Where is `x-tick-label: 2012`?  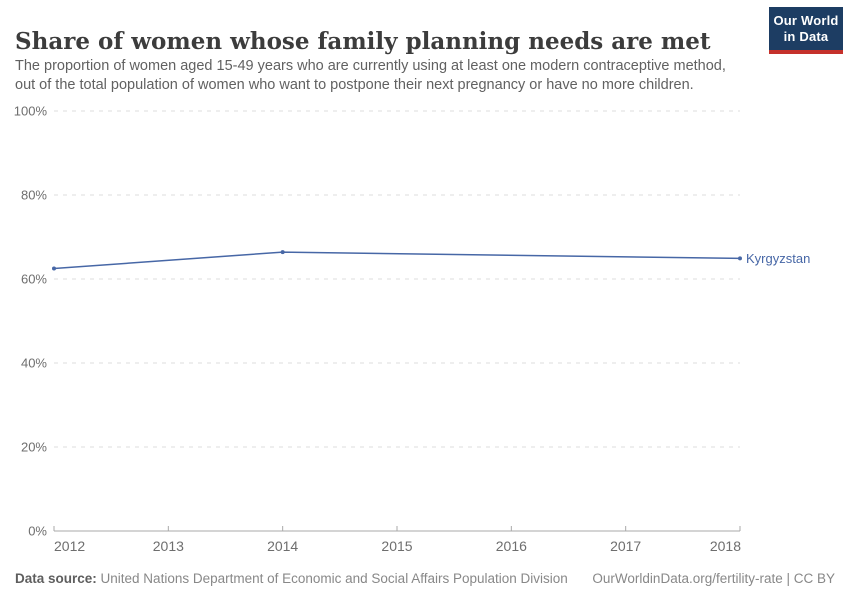
x-tick-label: 2012 is located at coordinates (69, 546).